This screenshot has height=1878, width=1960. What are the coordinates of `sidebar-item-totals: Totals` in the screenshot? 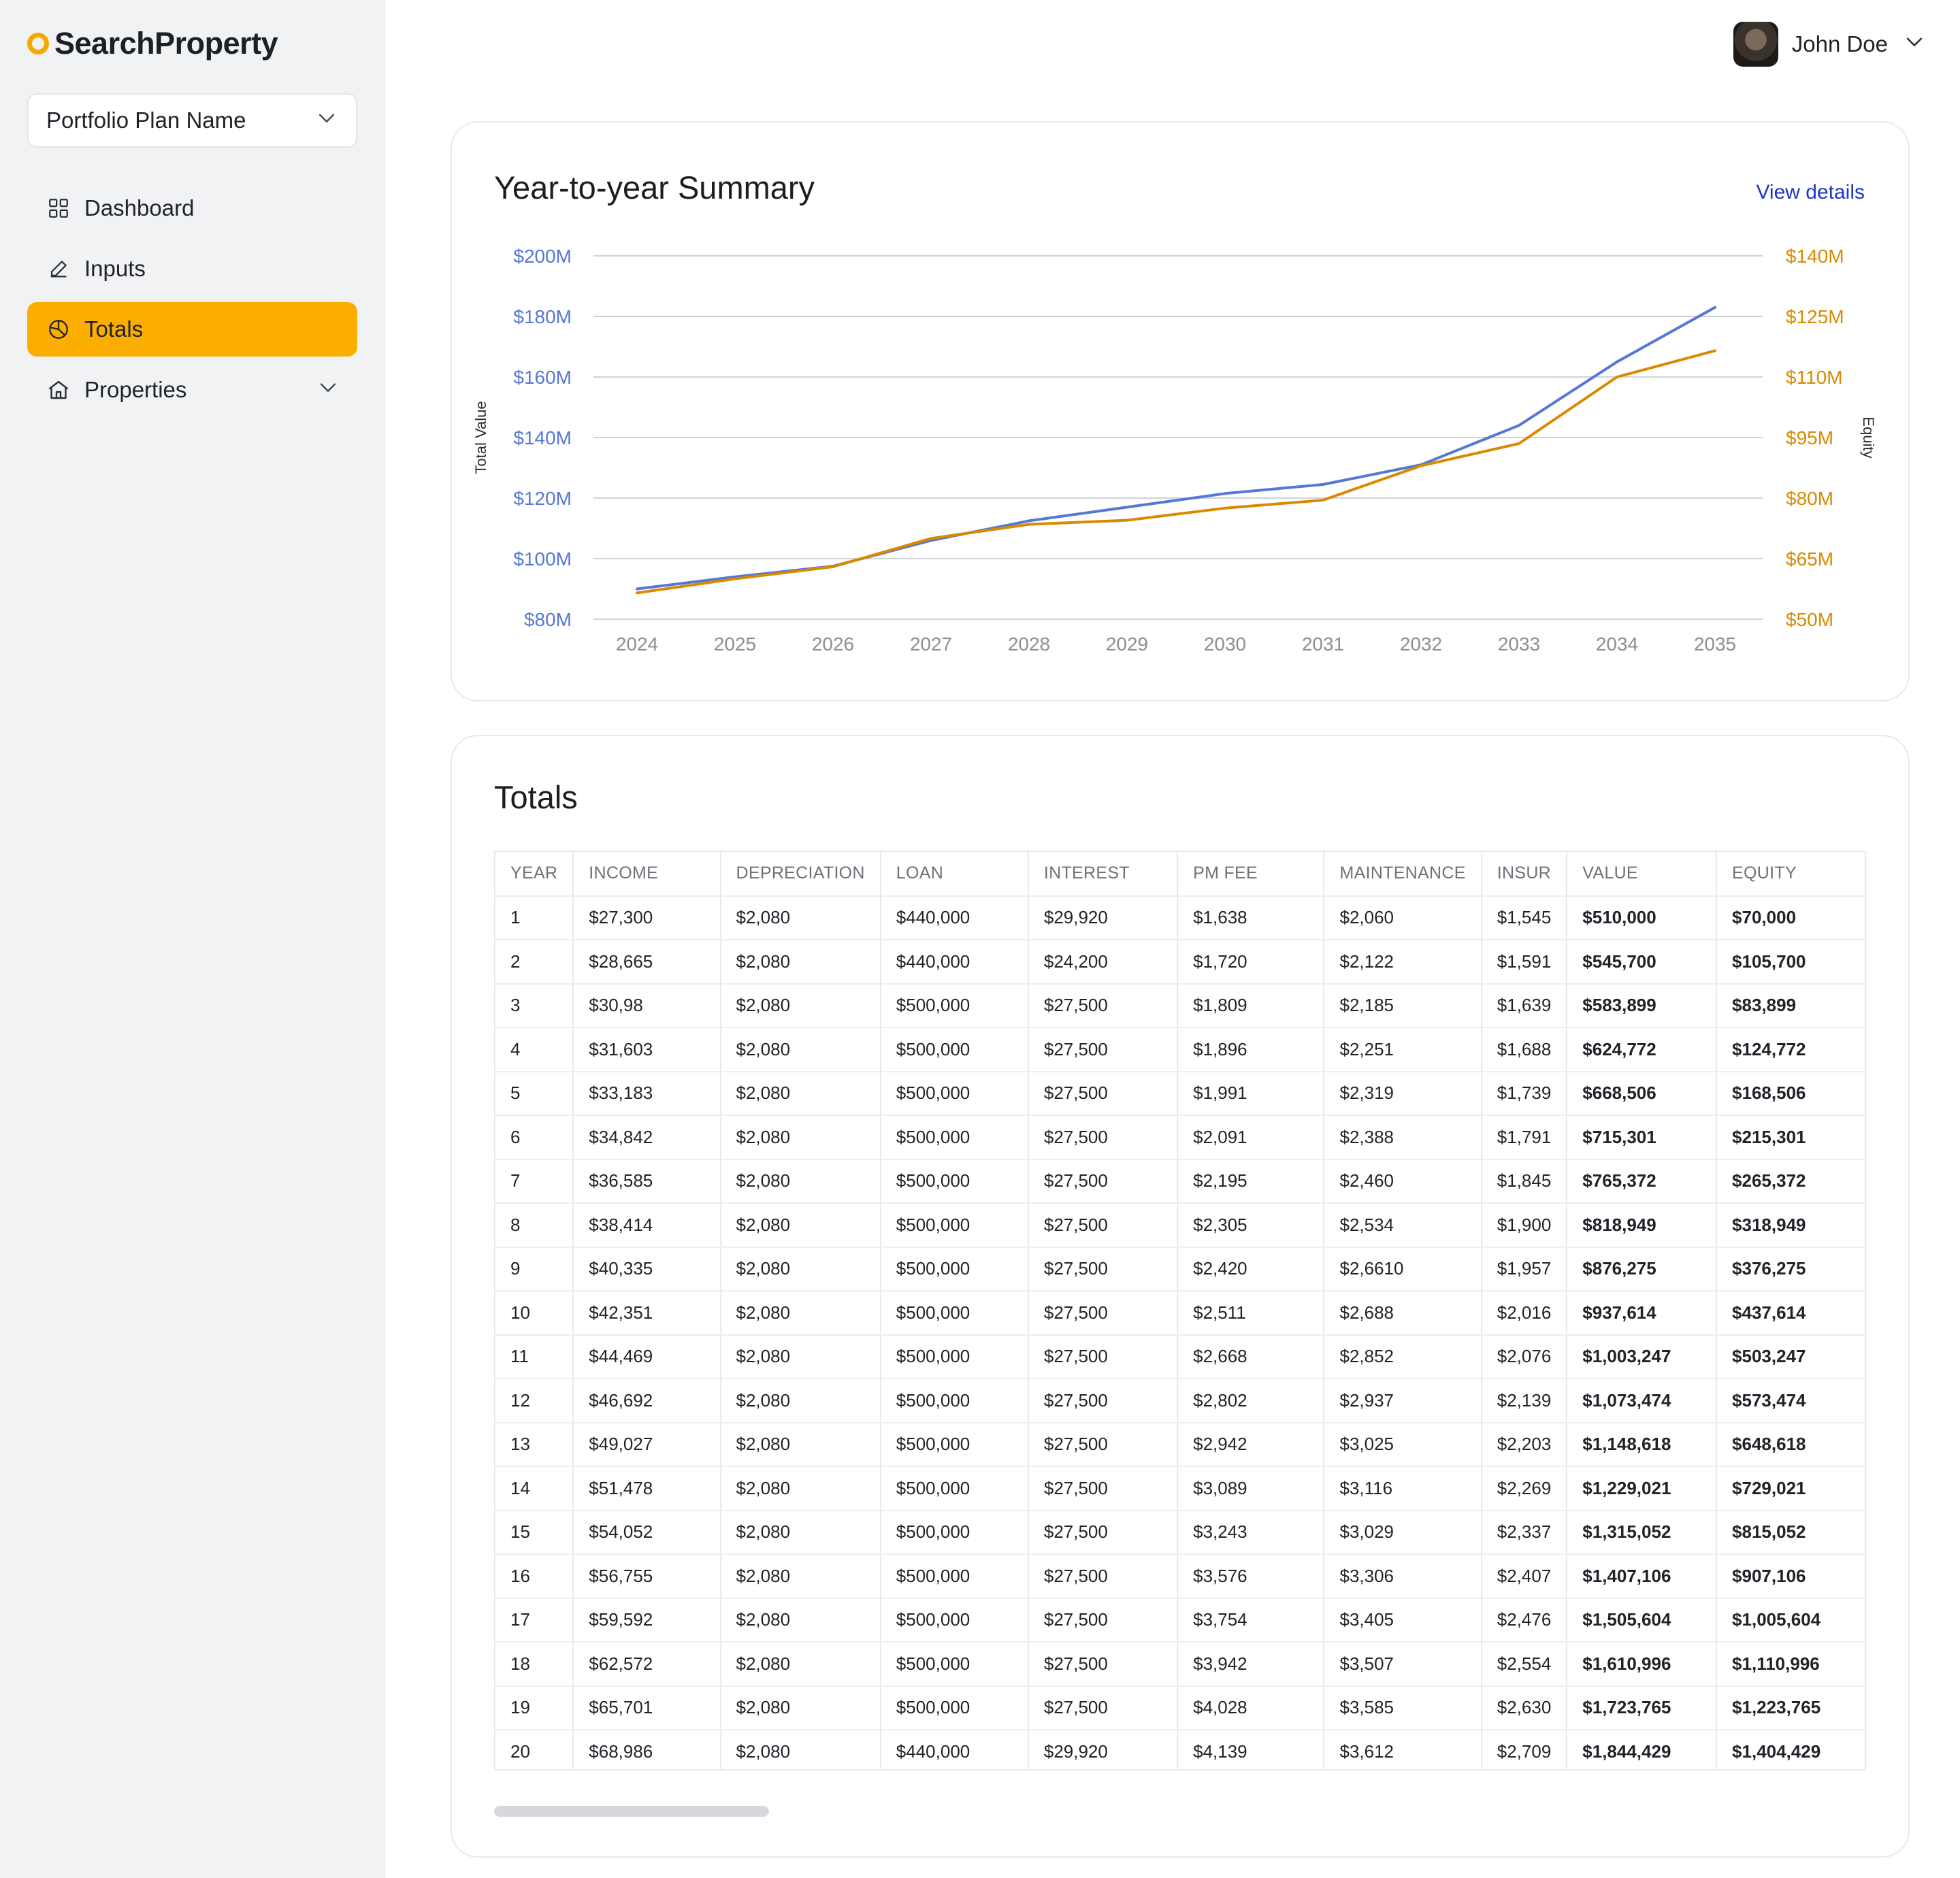 It's located at (192, 329).